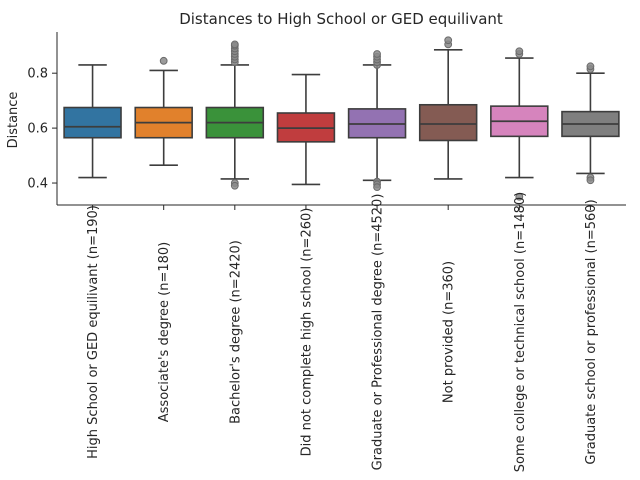 The width and height of the screenshot is (640, 480). I want to click on y-tick-label: 0.8, so click(37, 74).